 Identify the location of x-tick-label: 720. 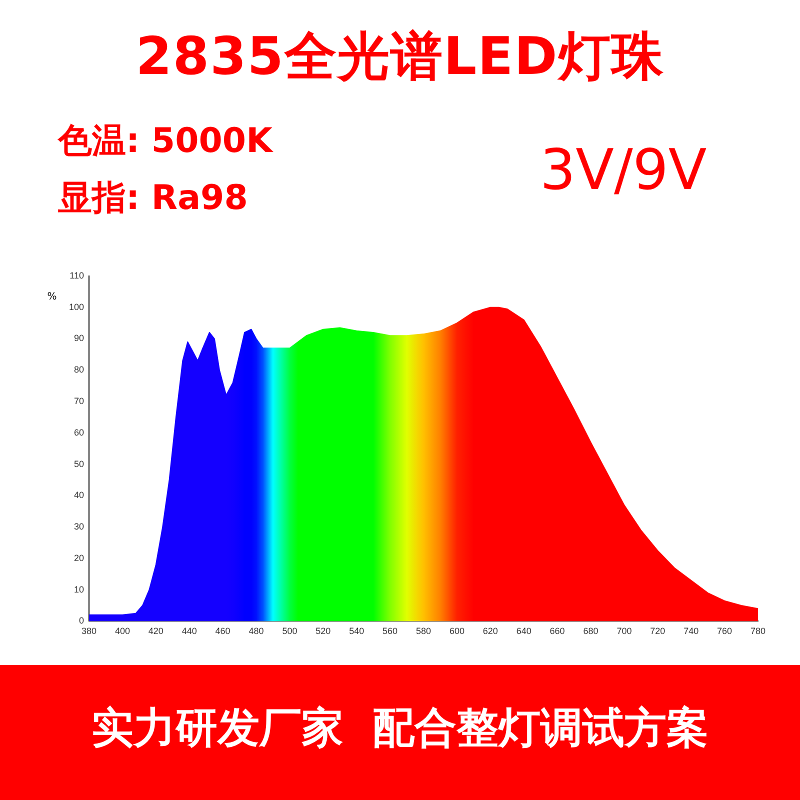
(658, 631).